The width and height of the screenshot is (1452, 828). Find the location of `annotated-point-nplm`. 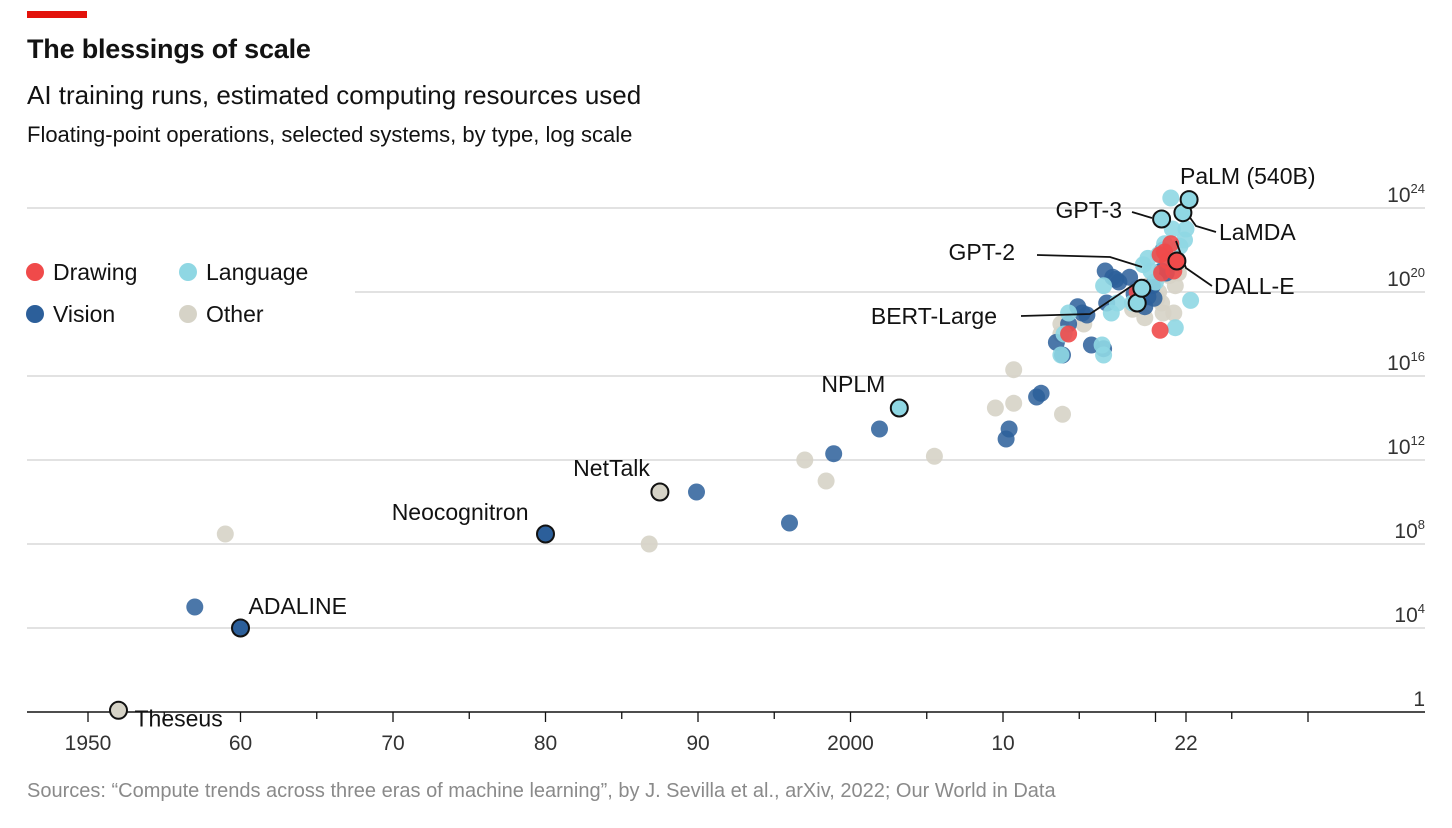

annotated-point-nplm is located at coordinates (899, 408).